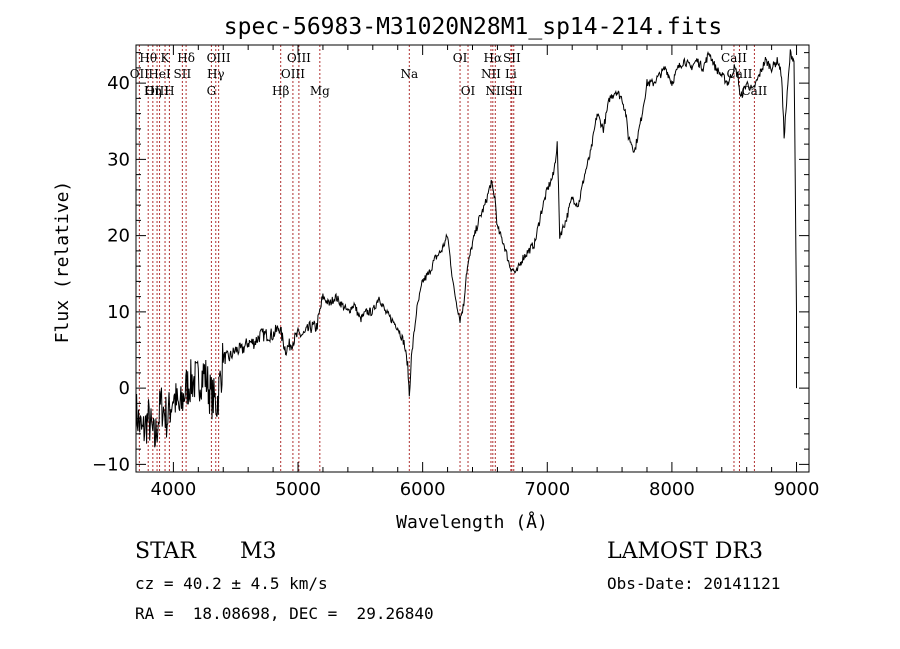 The image size is (900, 649). I want to click on line-label-14: Na, so click(409, 74).